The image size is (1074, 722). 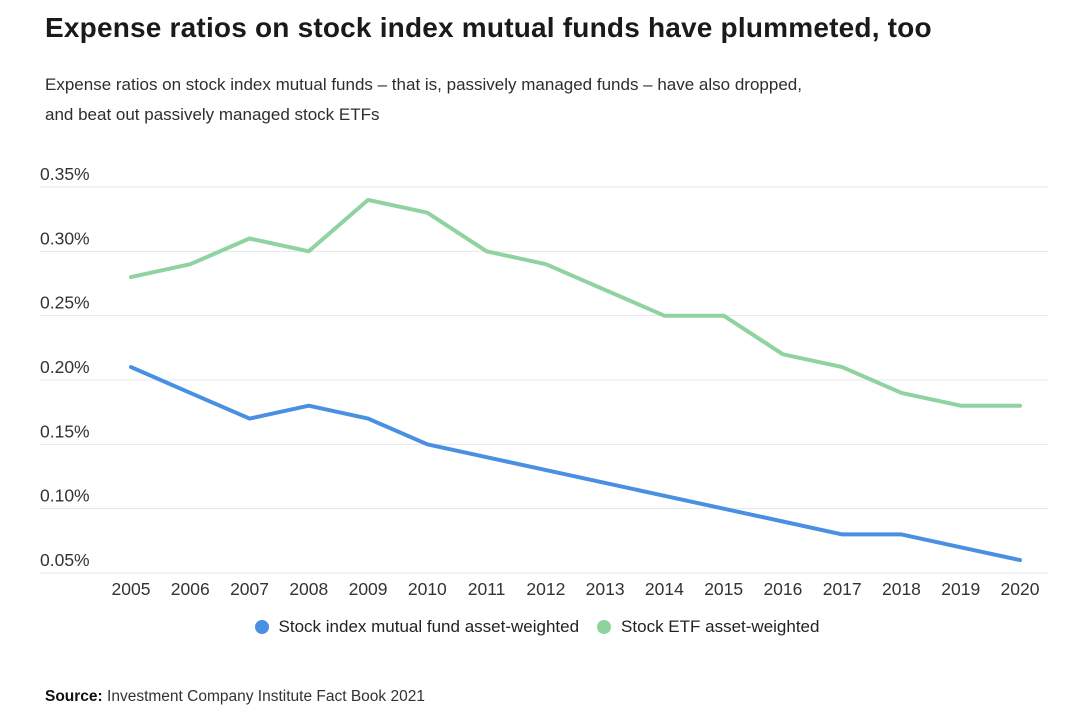 I want to click on y-tick-label: 0.20%, so click(x=65, y=367).